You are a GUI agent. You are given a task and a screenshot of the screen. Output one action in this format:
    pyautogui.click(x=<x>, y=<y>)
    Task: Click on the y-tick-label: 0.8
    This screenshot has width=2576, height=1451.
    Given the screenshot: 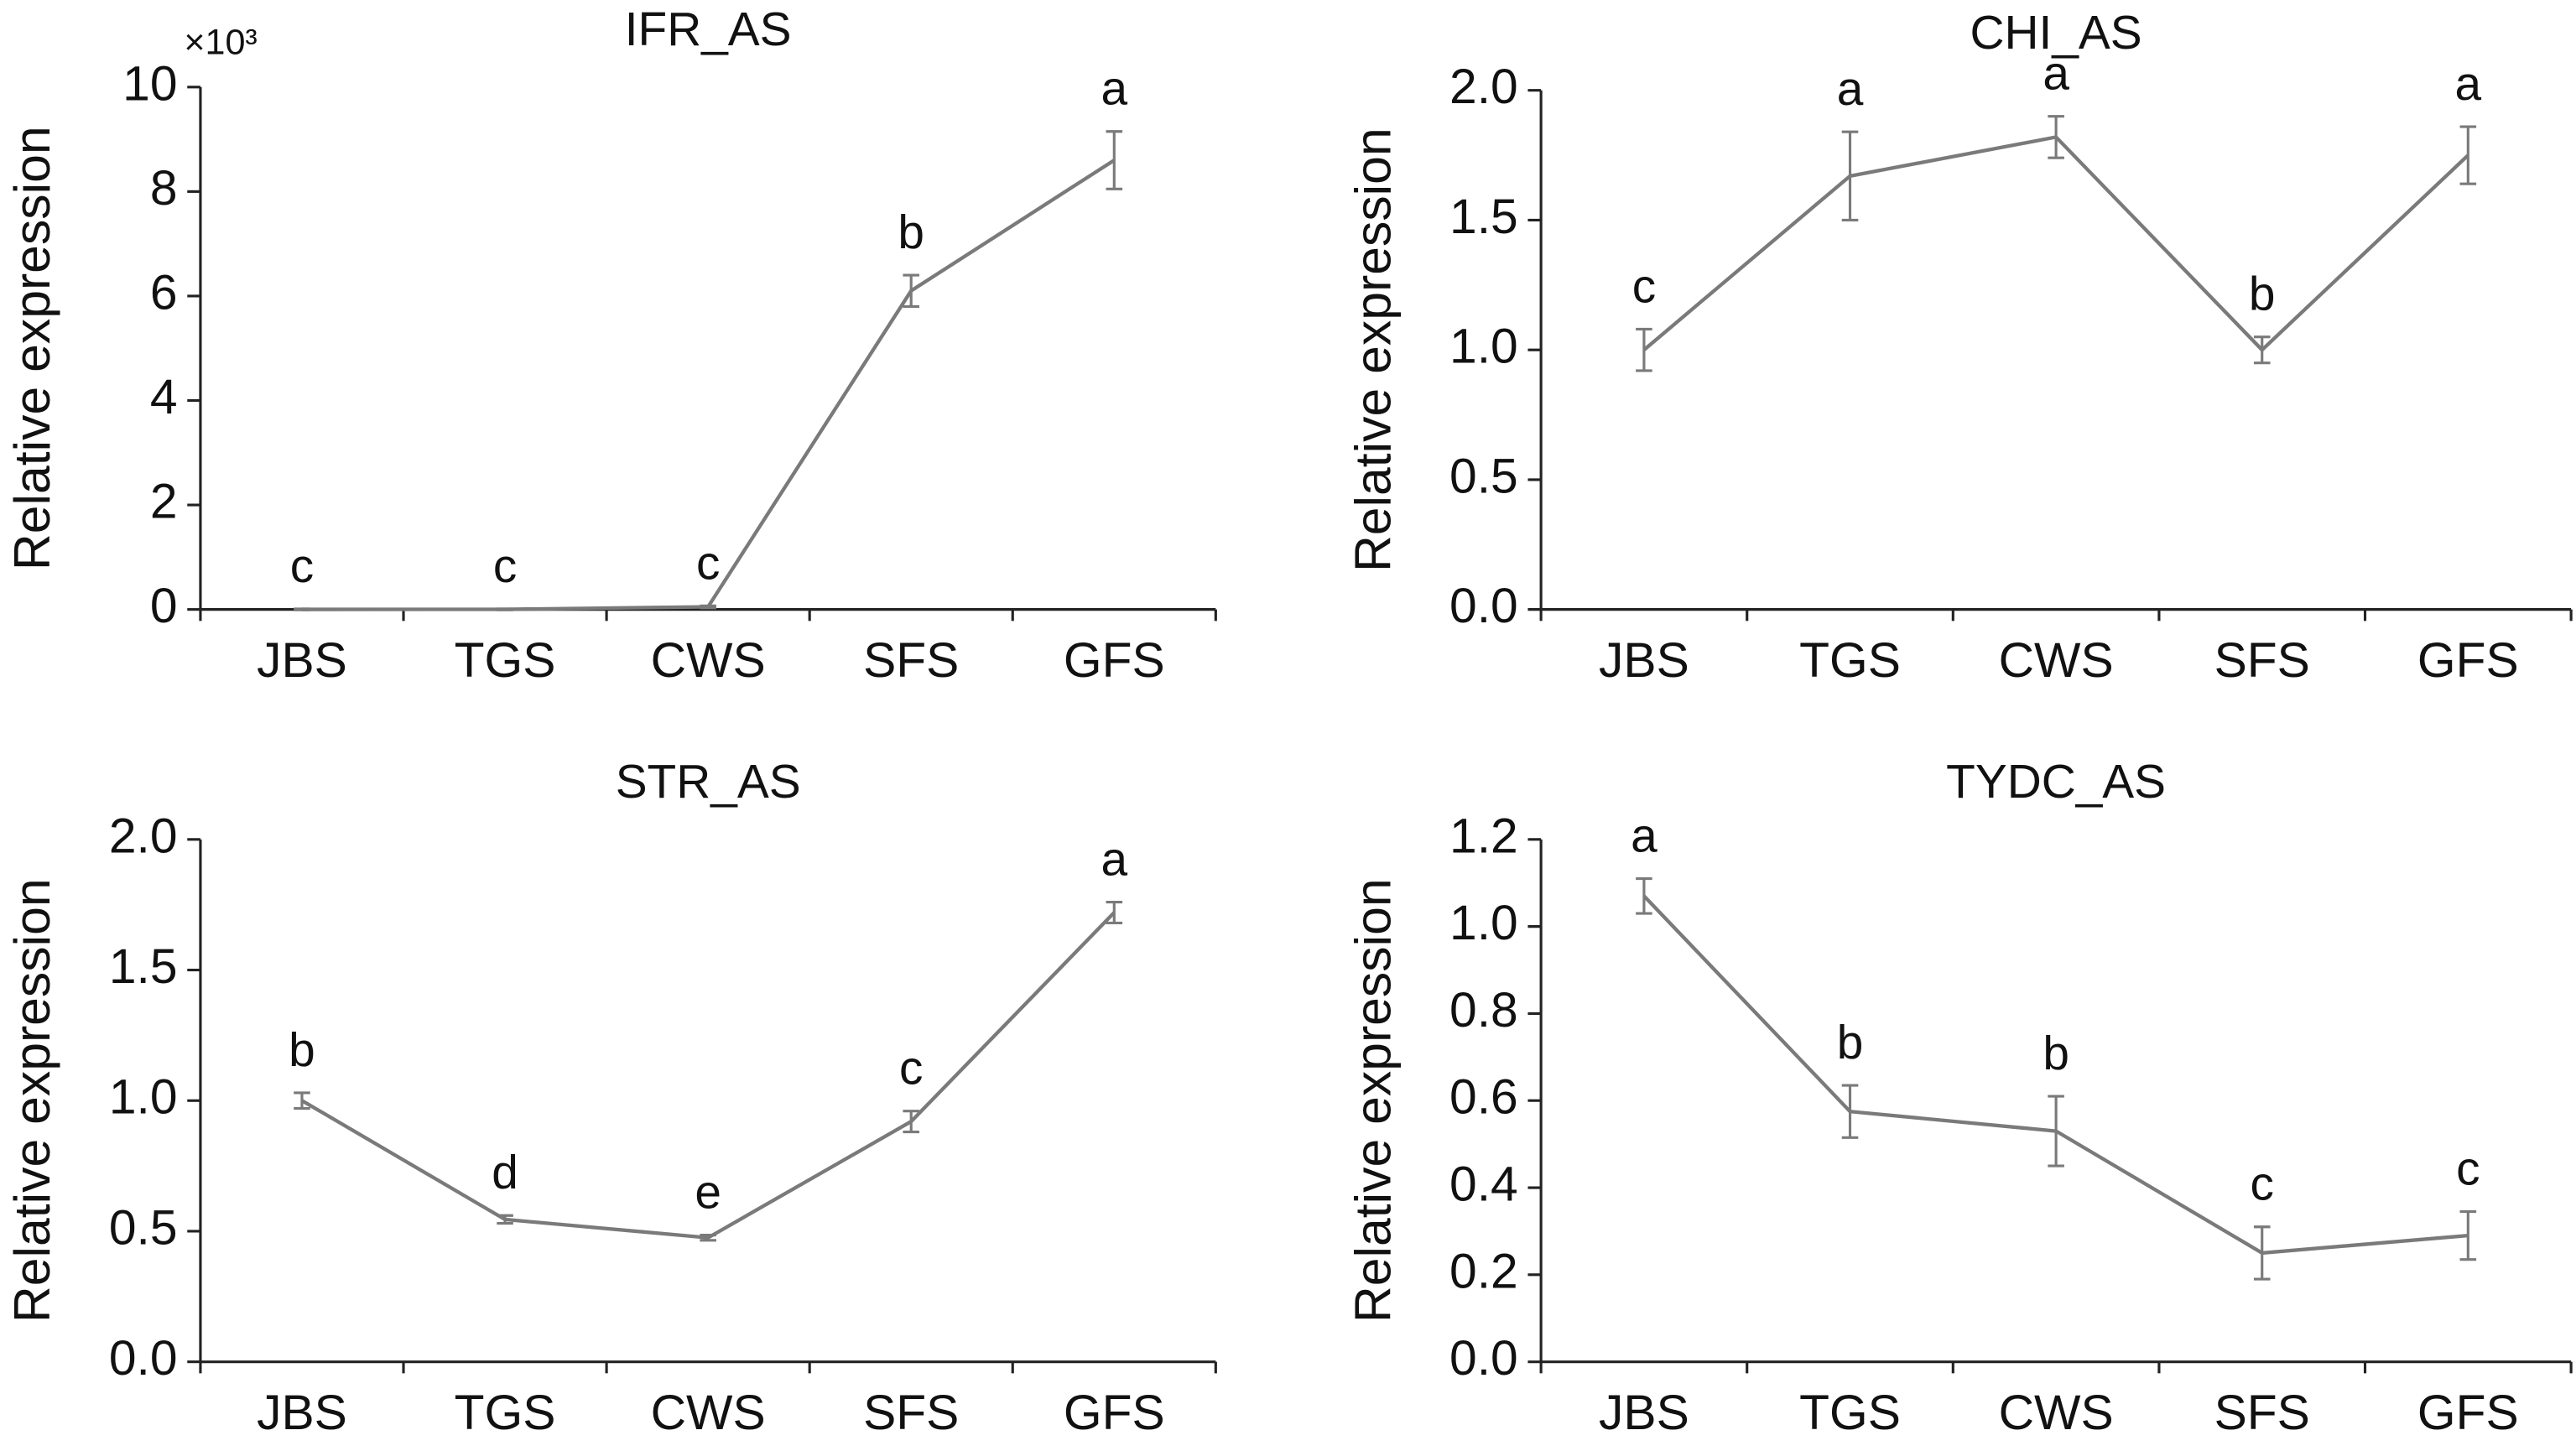 What is the action you would take?
    pyautogui.click(x=1483, y=1010)
    